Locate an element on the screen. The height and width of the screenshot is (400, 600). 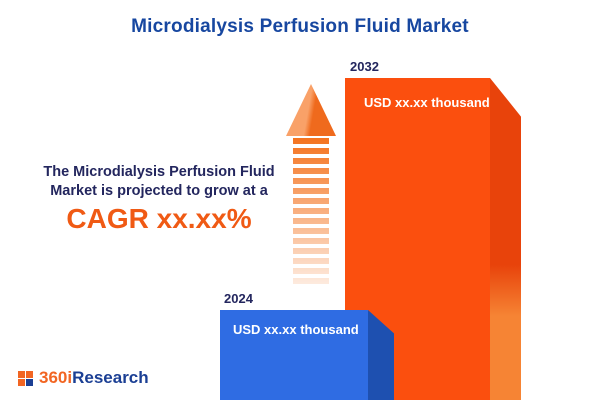
logo-text-prefix: 360i is located at coordinates (56, 377).